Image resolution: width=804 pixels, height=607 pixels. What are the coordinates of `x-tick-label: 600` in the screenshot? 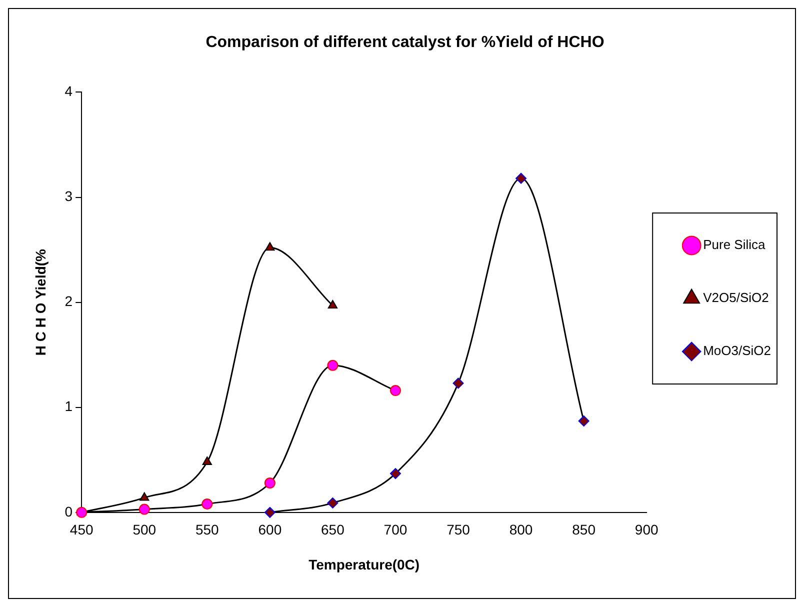 It's located at (270, 530).